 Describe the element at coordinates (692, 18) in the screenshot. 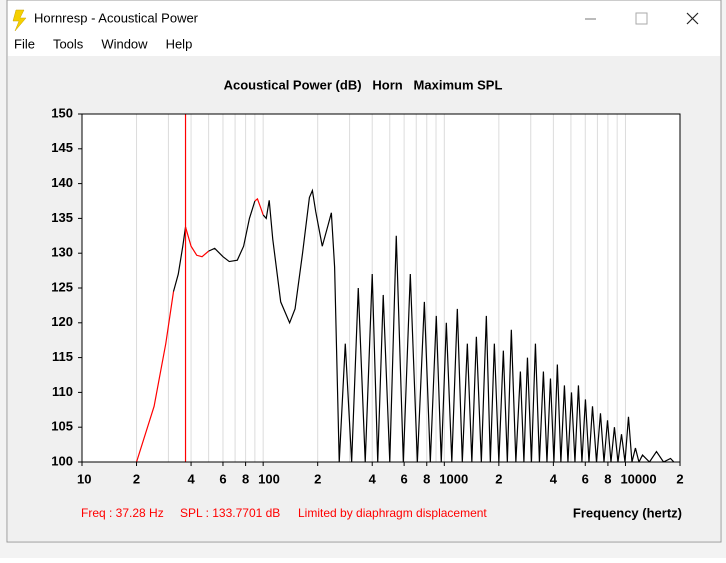

I see `close-button` at that location.